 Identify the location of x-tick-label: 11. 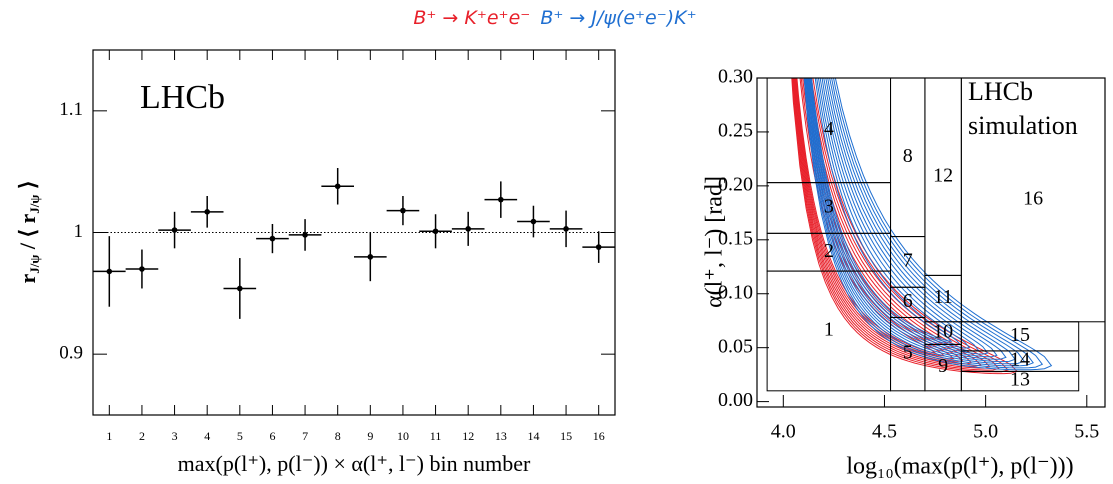
(436, 436).